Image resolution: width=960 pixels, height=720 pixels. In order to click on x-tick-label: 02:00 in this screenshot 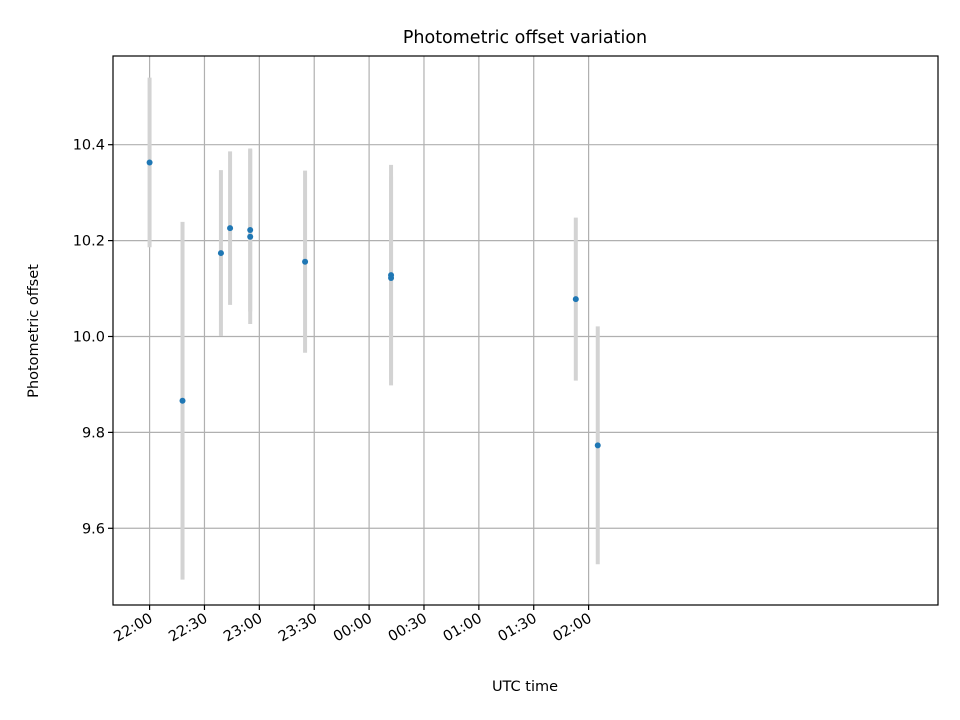, I will do `click(572, 628)`.